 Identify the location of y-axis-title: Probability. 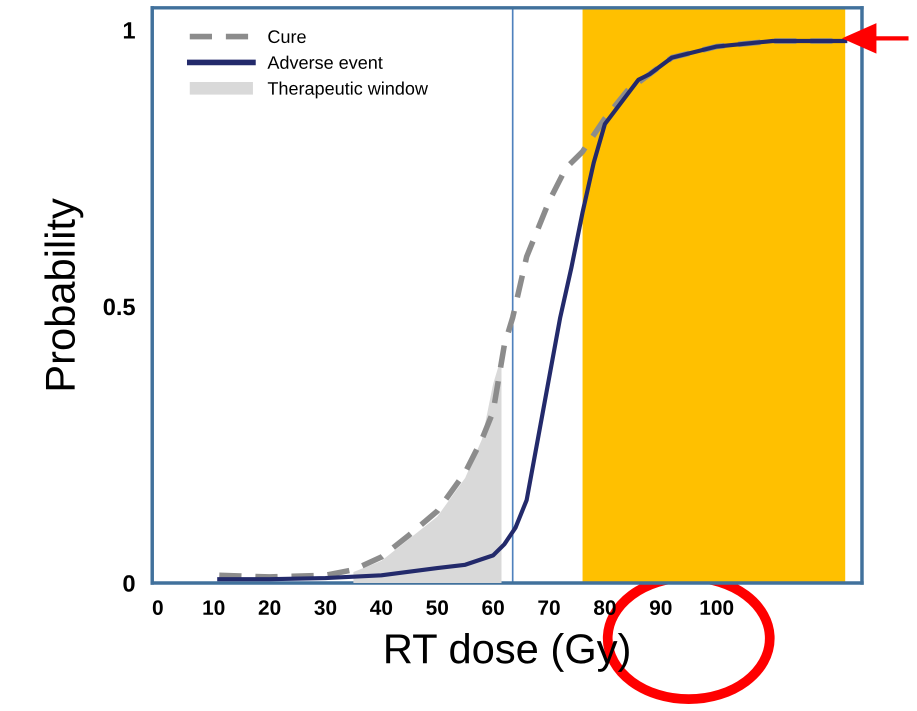
(64, 294).